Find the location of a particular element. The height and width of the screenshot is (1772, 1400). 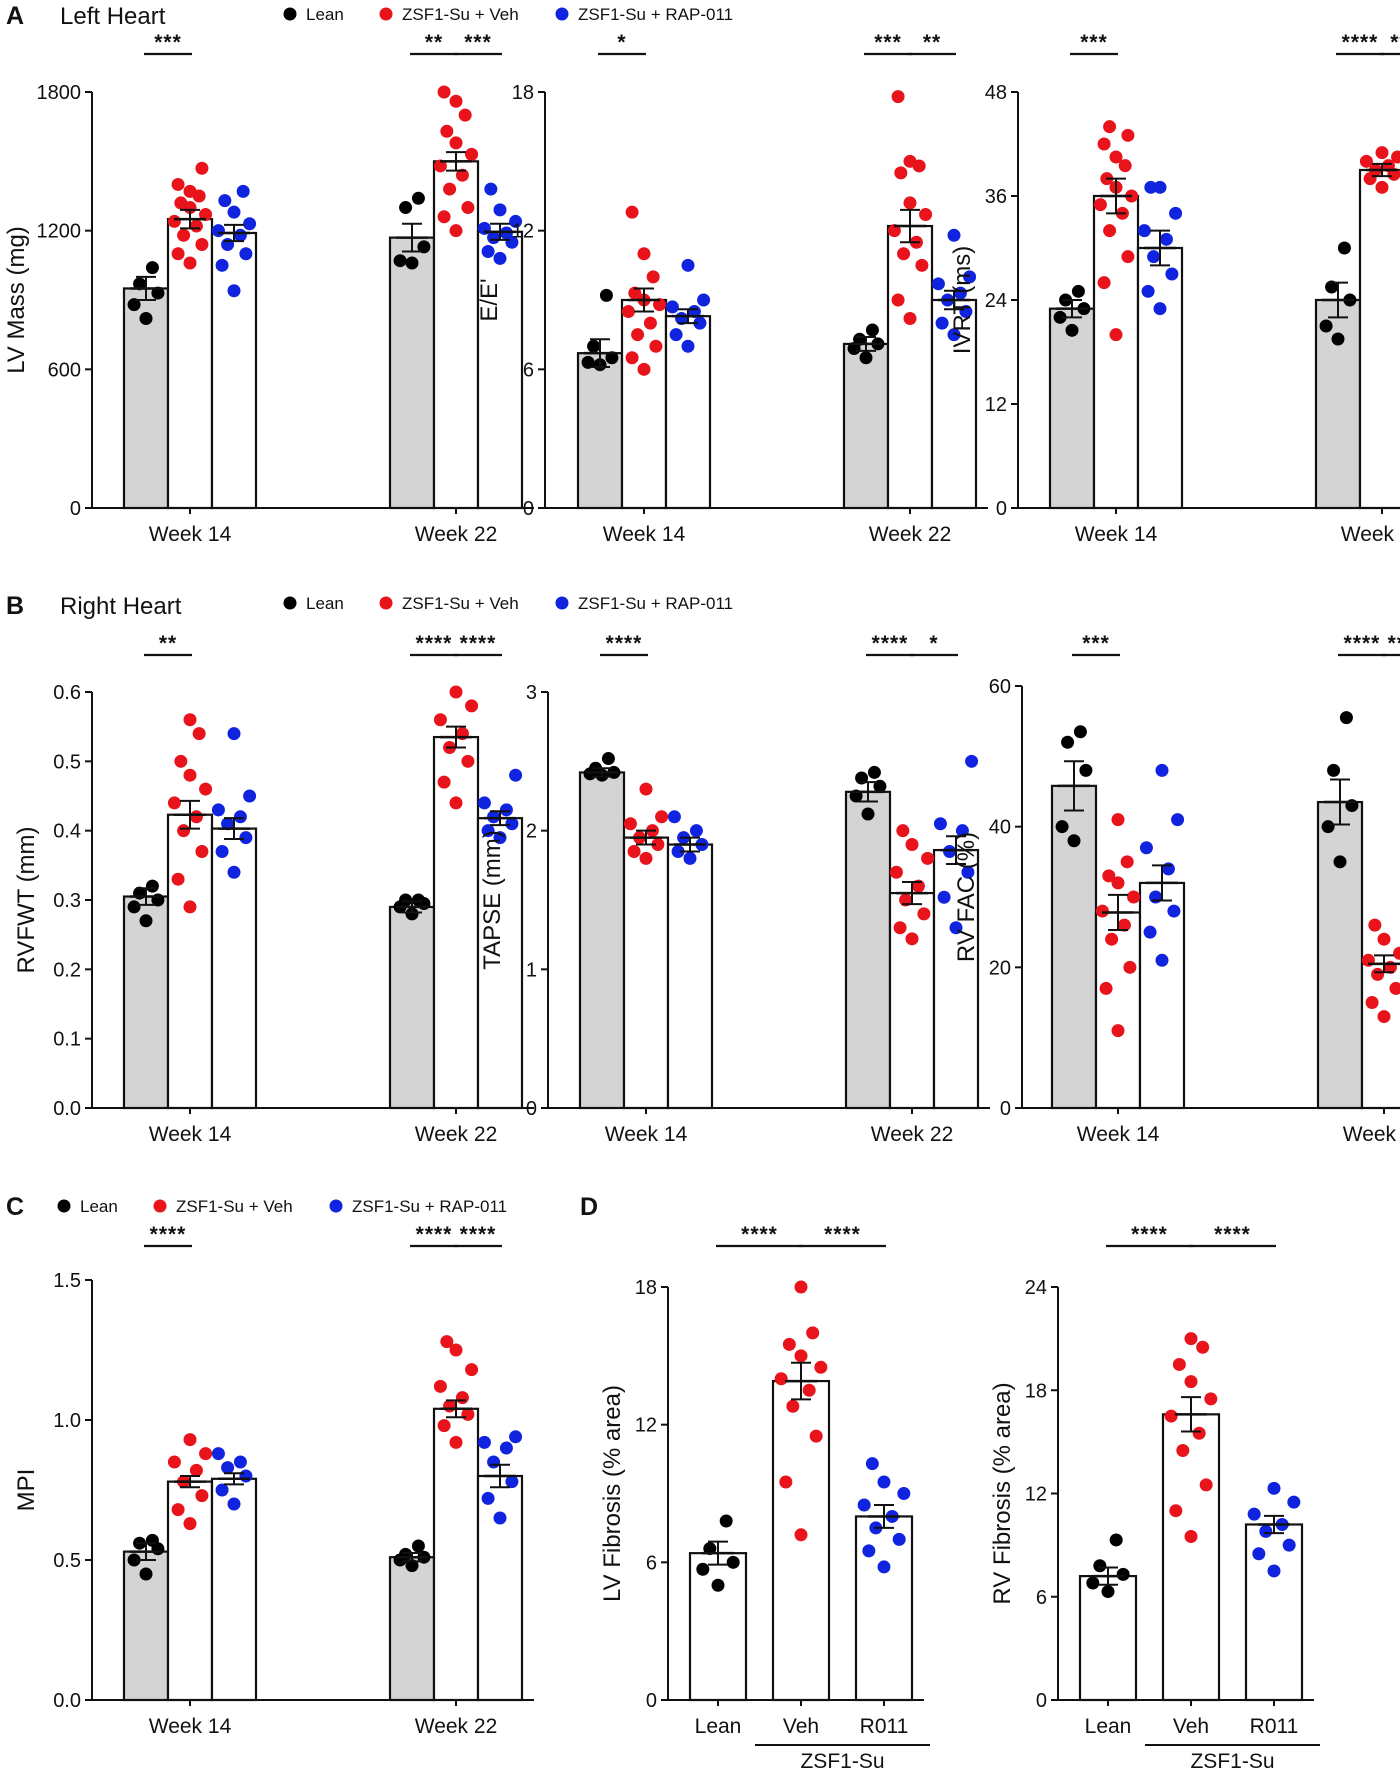

bar-rvfwt is located at coordinates (412, 1007).